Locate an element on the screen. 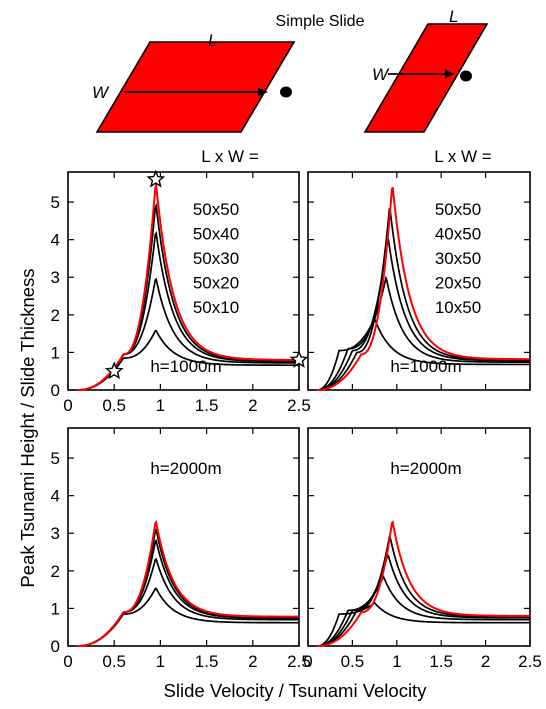 The width and height of the screenshot is (546, 709). chart-panel-top-right: 50x50 40x50 30x50 20x50 10x50 h=1000m is located at coordinates (419, 281).